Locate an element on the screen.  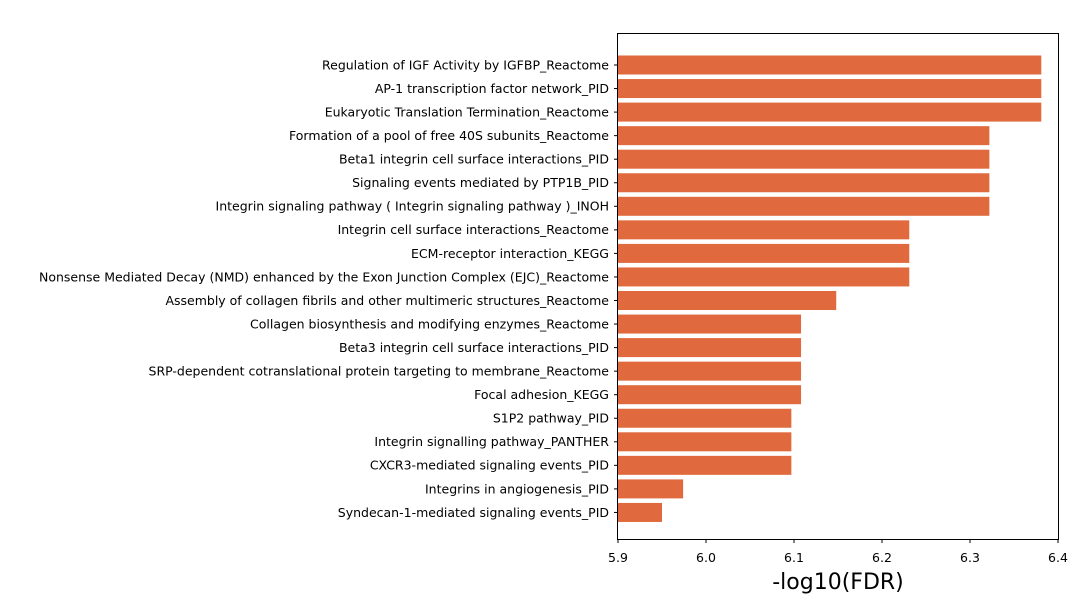
category-label: Integrins in angiogenesis_PID is located at coordinates (517, 488).